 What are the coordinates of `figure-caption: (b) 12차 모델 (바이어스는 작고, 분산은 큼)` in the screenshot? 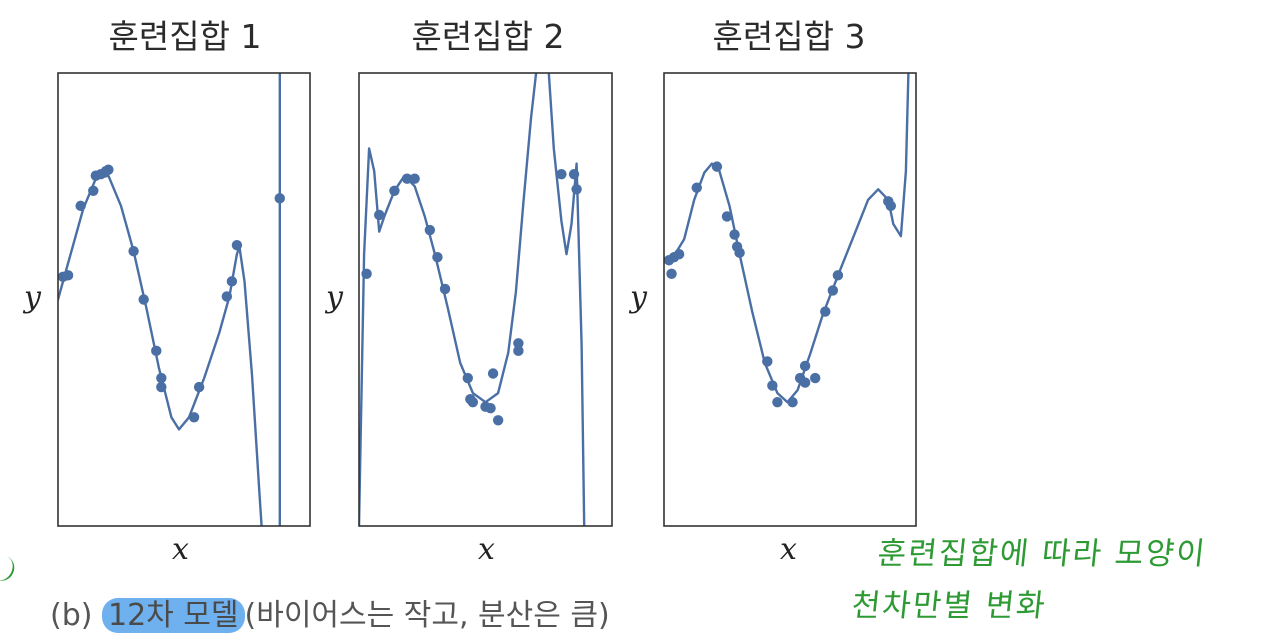 It's located at (330, 612).